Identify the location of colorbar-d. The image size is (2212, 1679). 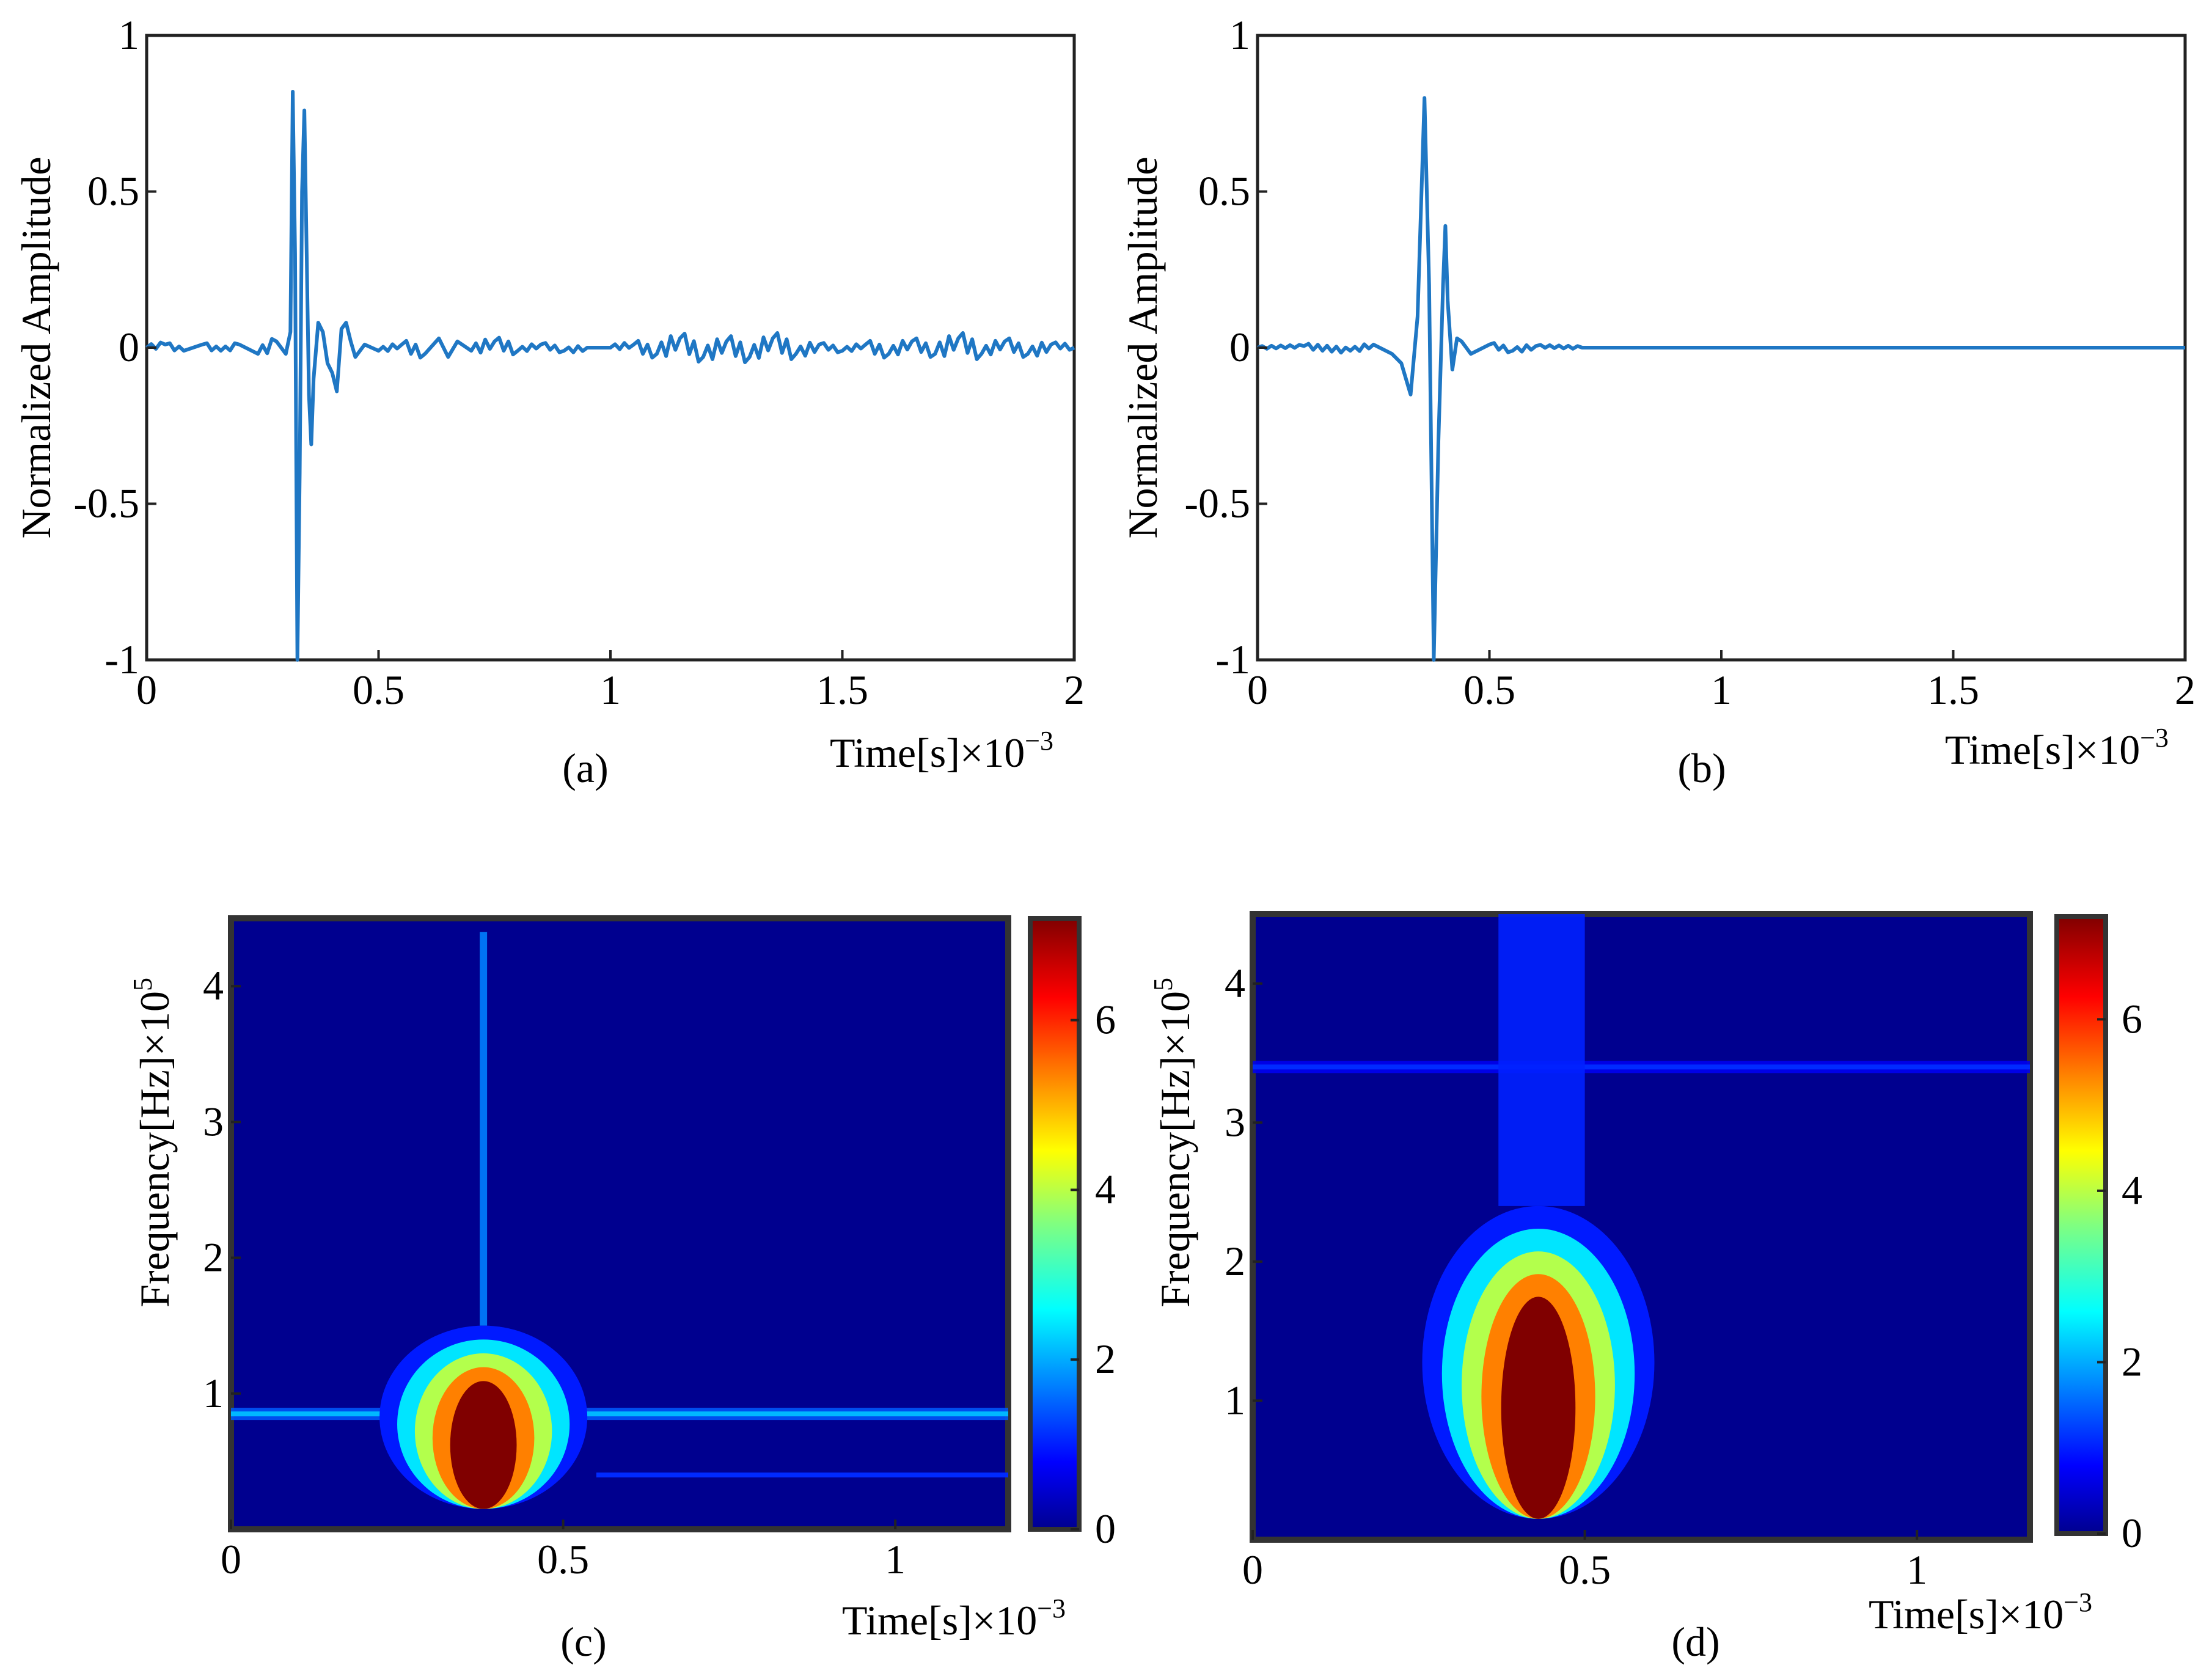
(2081, 1225).